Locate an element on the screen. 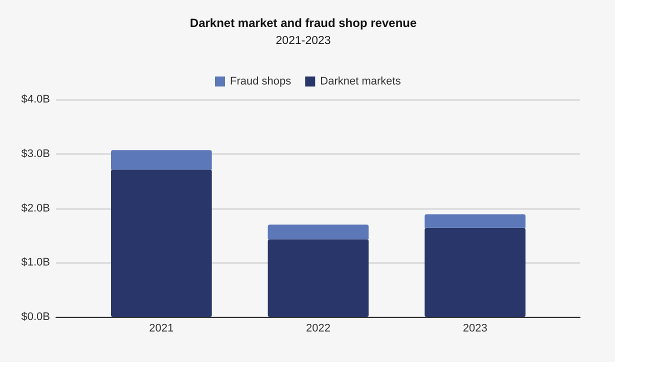 This screenshot has height=367, width=661. y-tick-label: $0.0B is located at coordinates (35, 317).